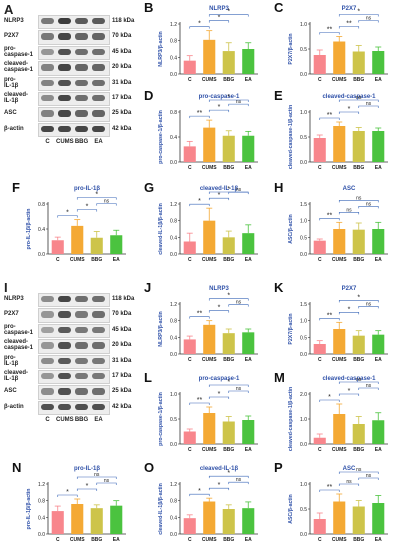 The height and width of the screenshot is (553, 400). What do you see at coordinates (148, 377) in the screenshot?
I see `panel-letter: L` at bounding box center [148, 377].